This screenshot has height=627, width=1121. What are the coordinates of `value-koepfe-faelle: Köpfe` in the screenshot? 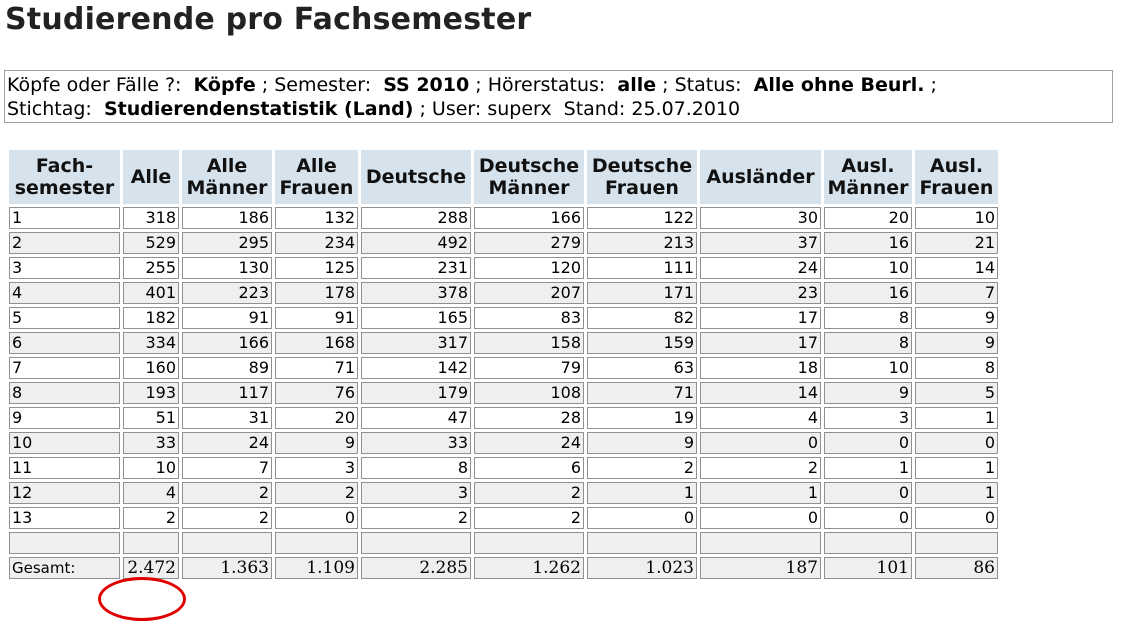 It's located at (224, 85).